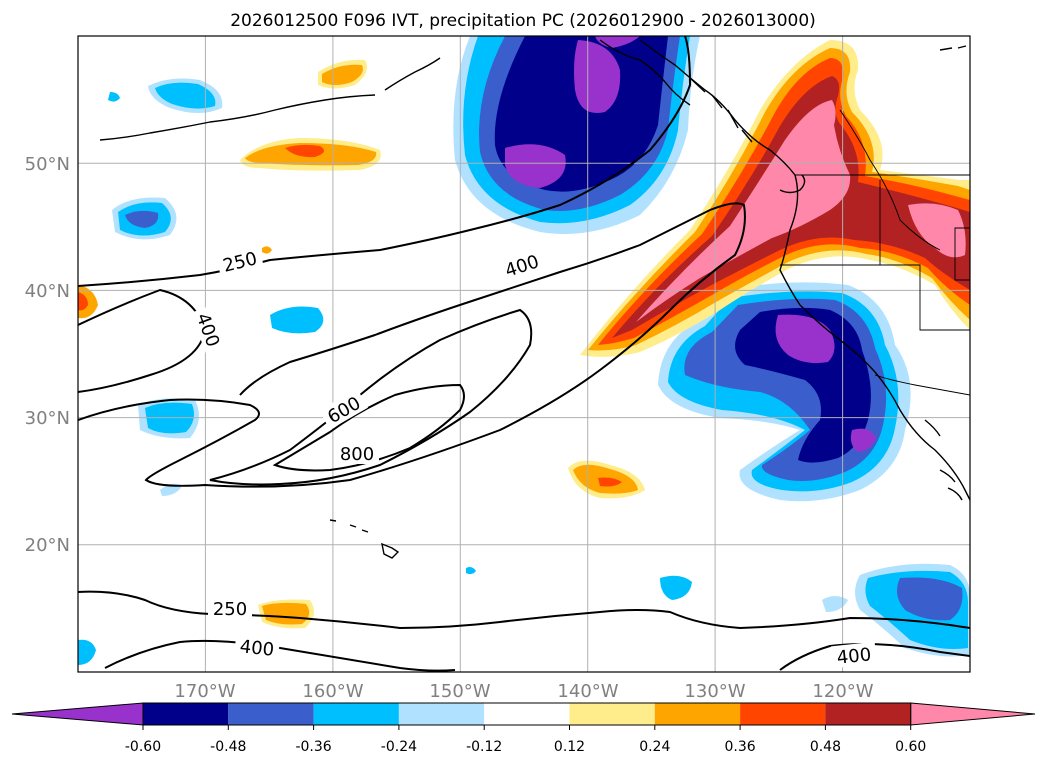 Image resolution: width=1047 pixels, height=765 pixels. What do you see at coordinates (459, 691) in the screenshot?
I see `lon-tick-label: 150°W` at bounding box center [459, 691].